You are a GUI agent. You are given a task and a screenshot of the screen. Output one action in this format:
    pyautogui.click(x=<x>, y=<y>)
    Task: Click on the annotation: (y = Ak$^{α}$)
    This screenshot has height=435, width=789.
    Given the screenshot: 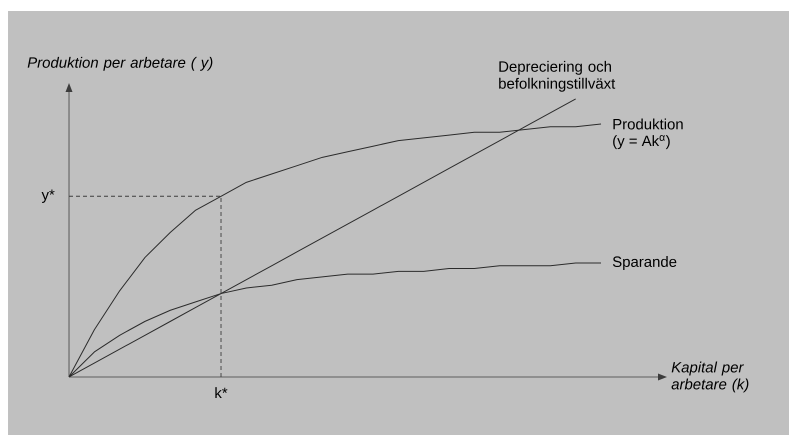 What is the action you would take?
    pyautogui.click(x=641, y=142)
    